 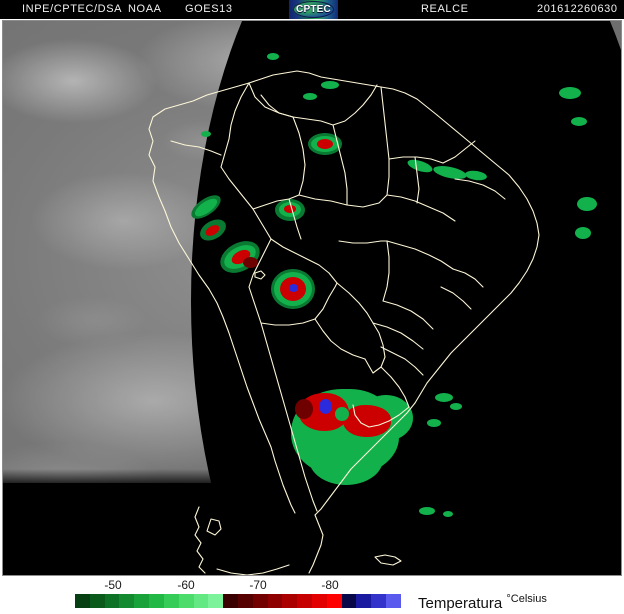 I want to click on border-state-tocantins, so click(x=385, y=141).